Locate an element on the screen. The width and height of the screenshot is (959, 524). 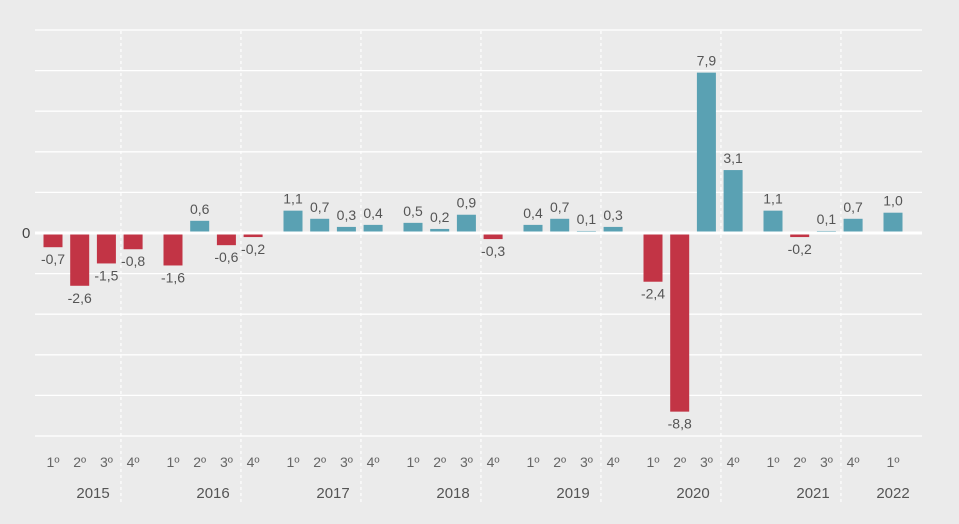
bar-2017-q3 is located at coordinates (346, 229).